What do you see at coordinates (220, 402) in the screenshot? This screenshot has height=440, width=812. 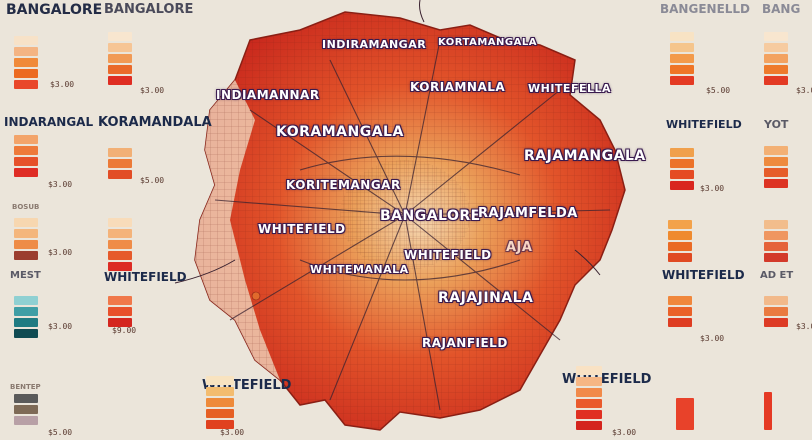 I see `legend-bottom-center` at bounding box center [220, 402].